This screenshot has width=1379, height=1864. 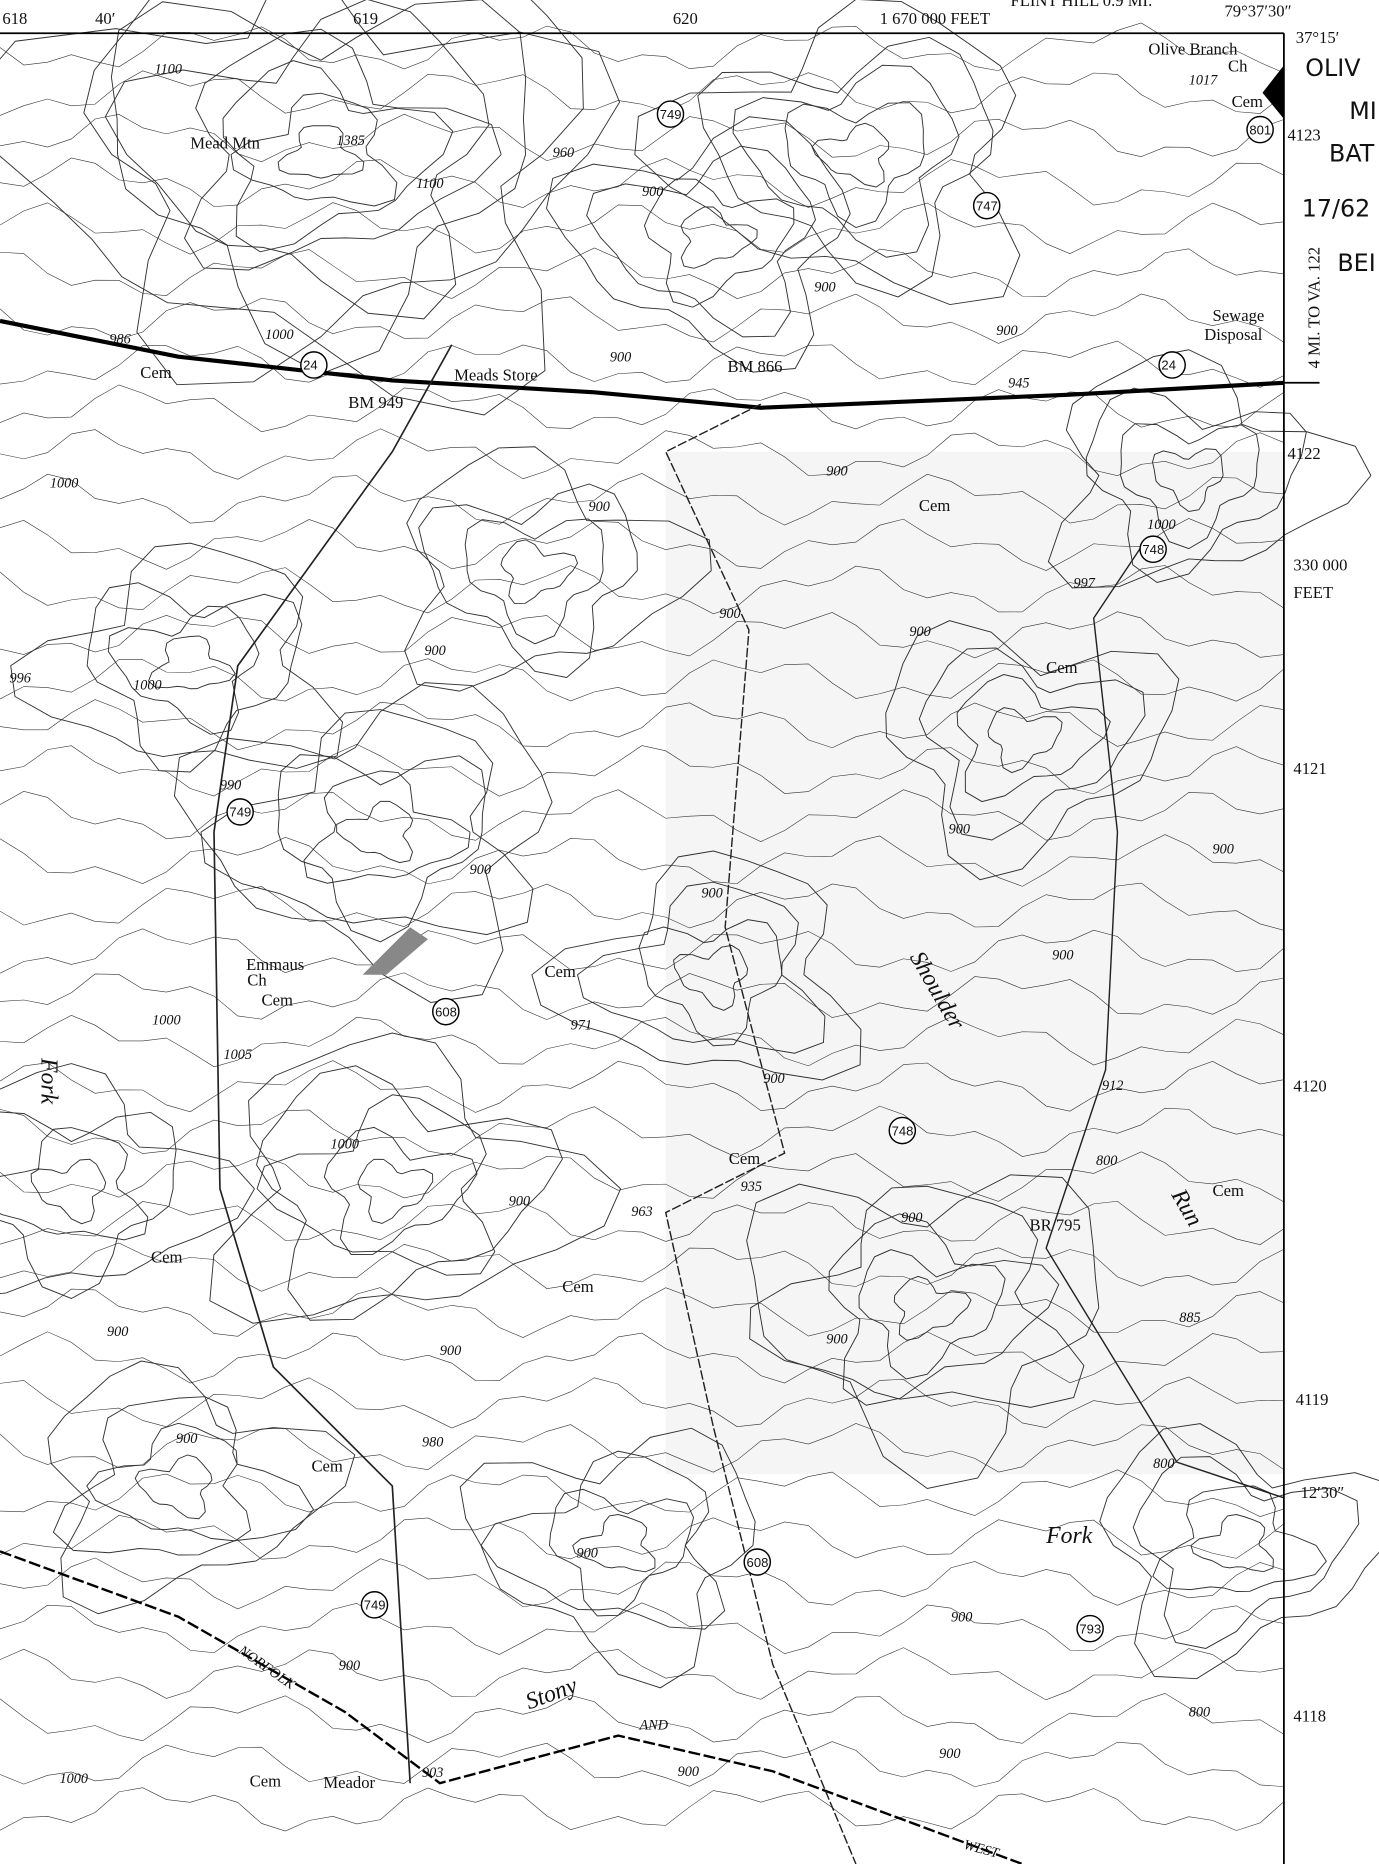 What do you see at coordinates (1320, 565) in the screenshot?
I see `map-label: 330 000` at bounding box center [1320, 565].